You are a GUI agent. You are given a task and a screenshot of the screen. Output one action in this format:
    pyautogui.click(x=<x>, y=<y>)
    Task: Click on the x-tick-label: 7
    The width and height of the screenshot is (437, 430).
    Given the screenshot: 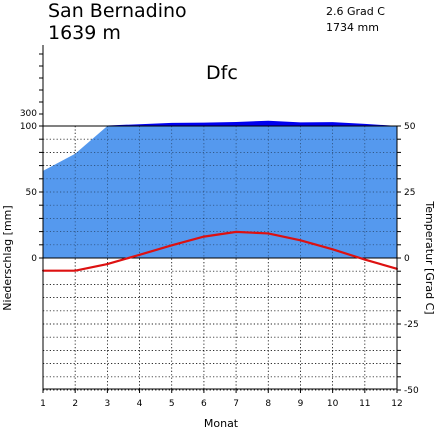 What is the action you would take?
    pyautogui.click(x=236, y=404)
    